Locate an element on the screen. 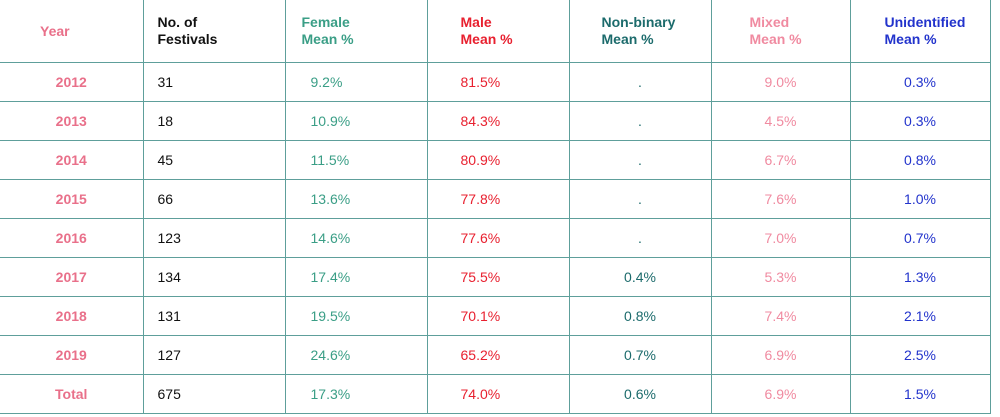 This screenshot has height=417, width=1000. header-cell: Unidentified Mean % is located at coordinates (920, 31).